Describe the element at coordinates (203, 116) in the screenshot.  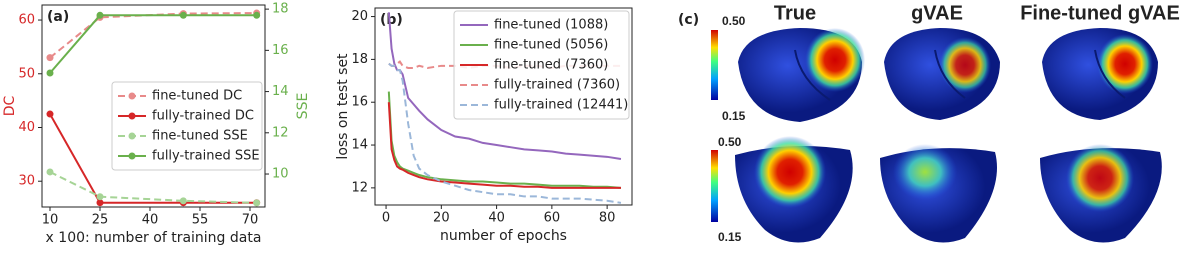
I see `legend-label: fully-trained DC` at that location.